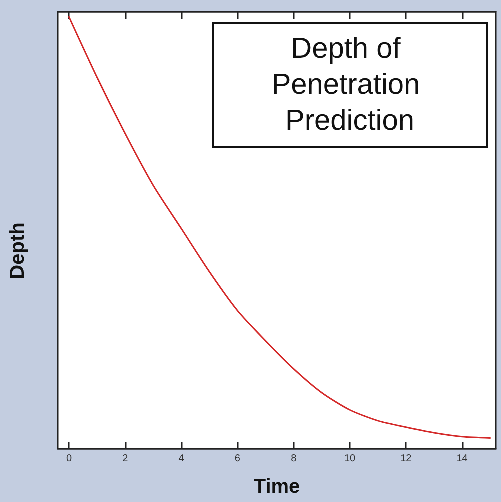 Image resolution: width=501 pixels, height=502 pixels. Describe the element at coordinates (18, 251) in the screenshot. I see `y-axis-title: Depth` at that location.